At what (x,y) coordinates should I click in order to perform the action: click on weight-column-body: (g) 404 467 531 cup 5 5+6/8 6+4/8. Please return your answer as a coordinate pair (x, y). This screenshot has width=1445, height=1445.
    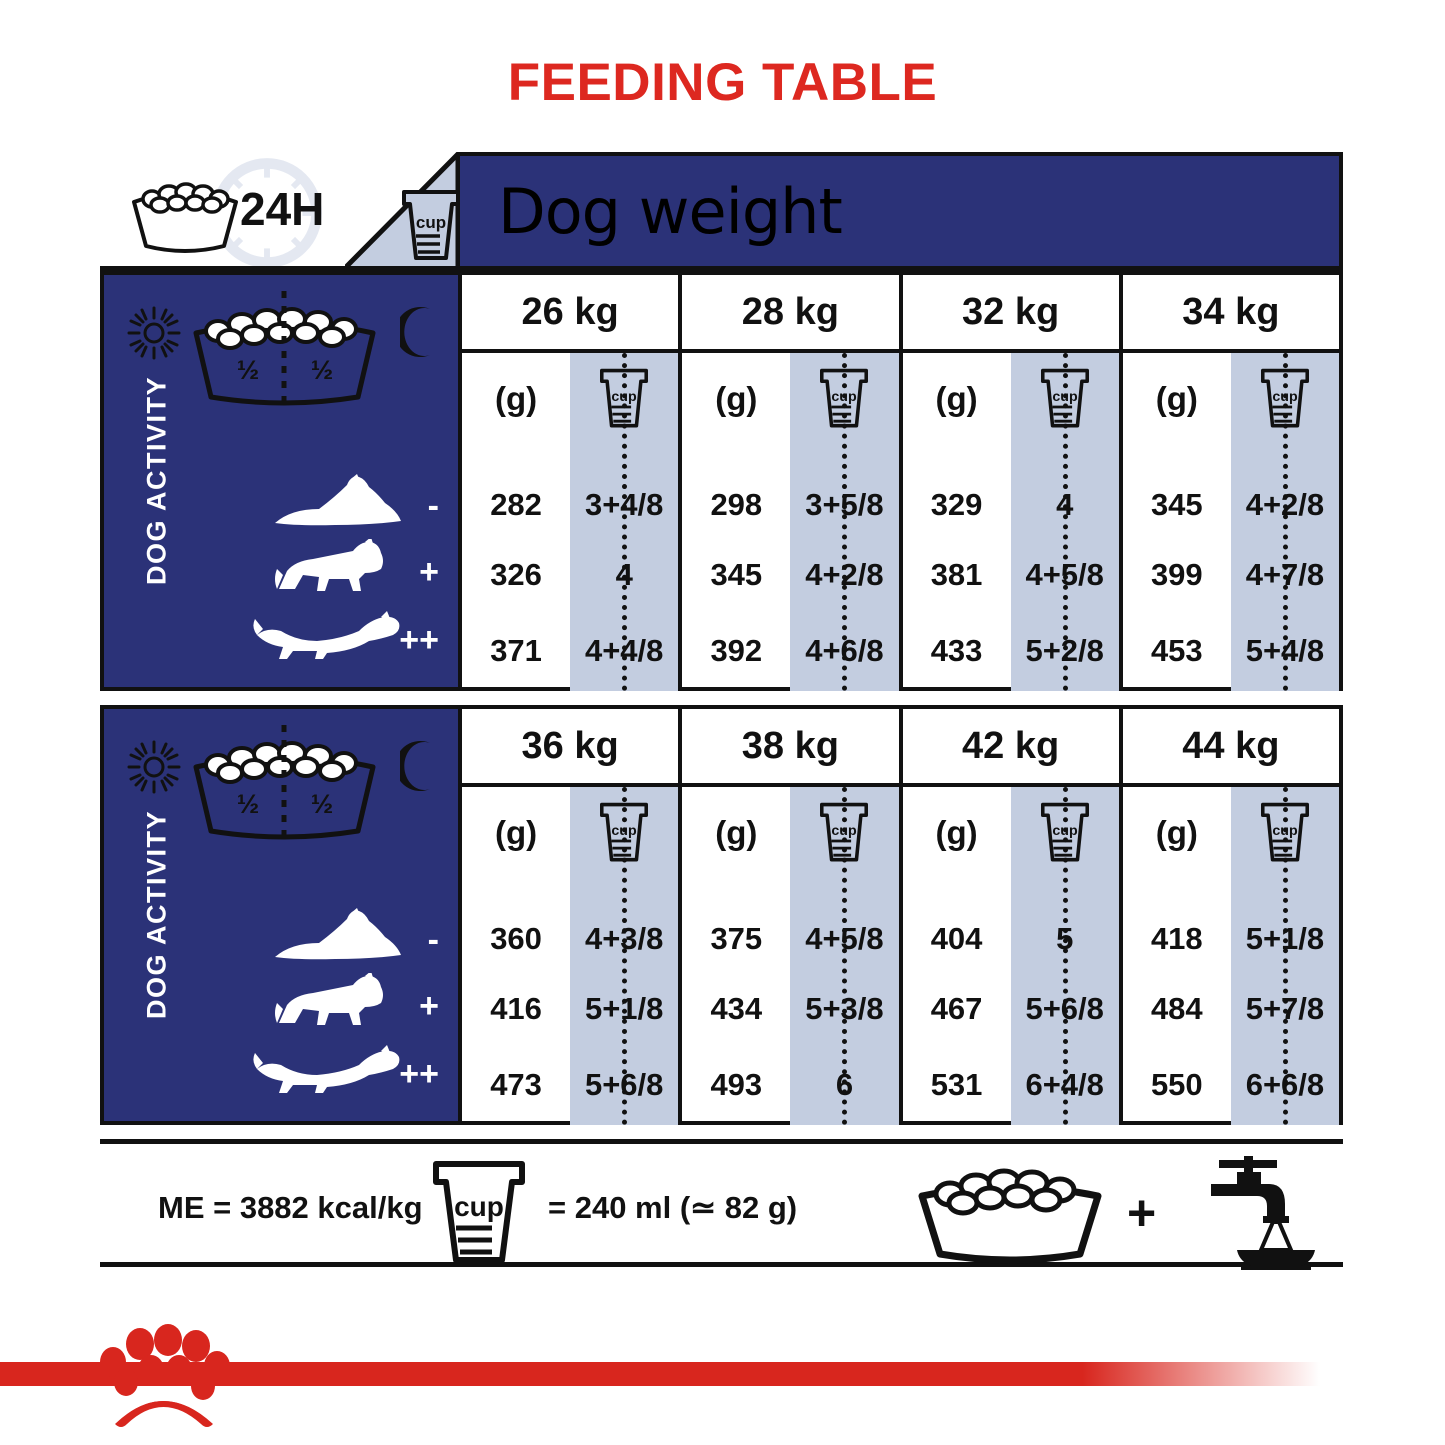
    Looking at the image, I should click on (1011, 956).